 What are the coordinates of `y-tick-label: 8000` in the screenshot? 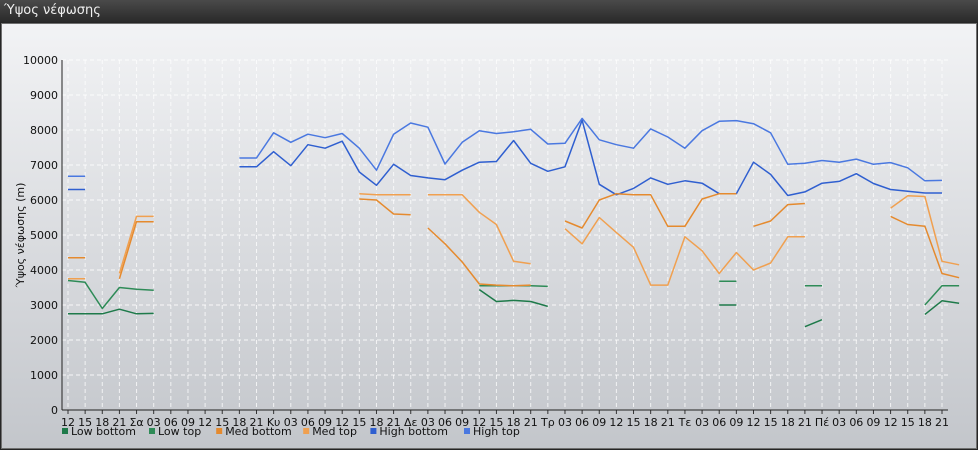 It's located at (44, 130).